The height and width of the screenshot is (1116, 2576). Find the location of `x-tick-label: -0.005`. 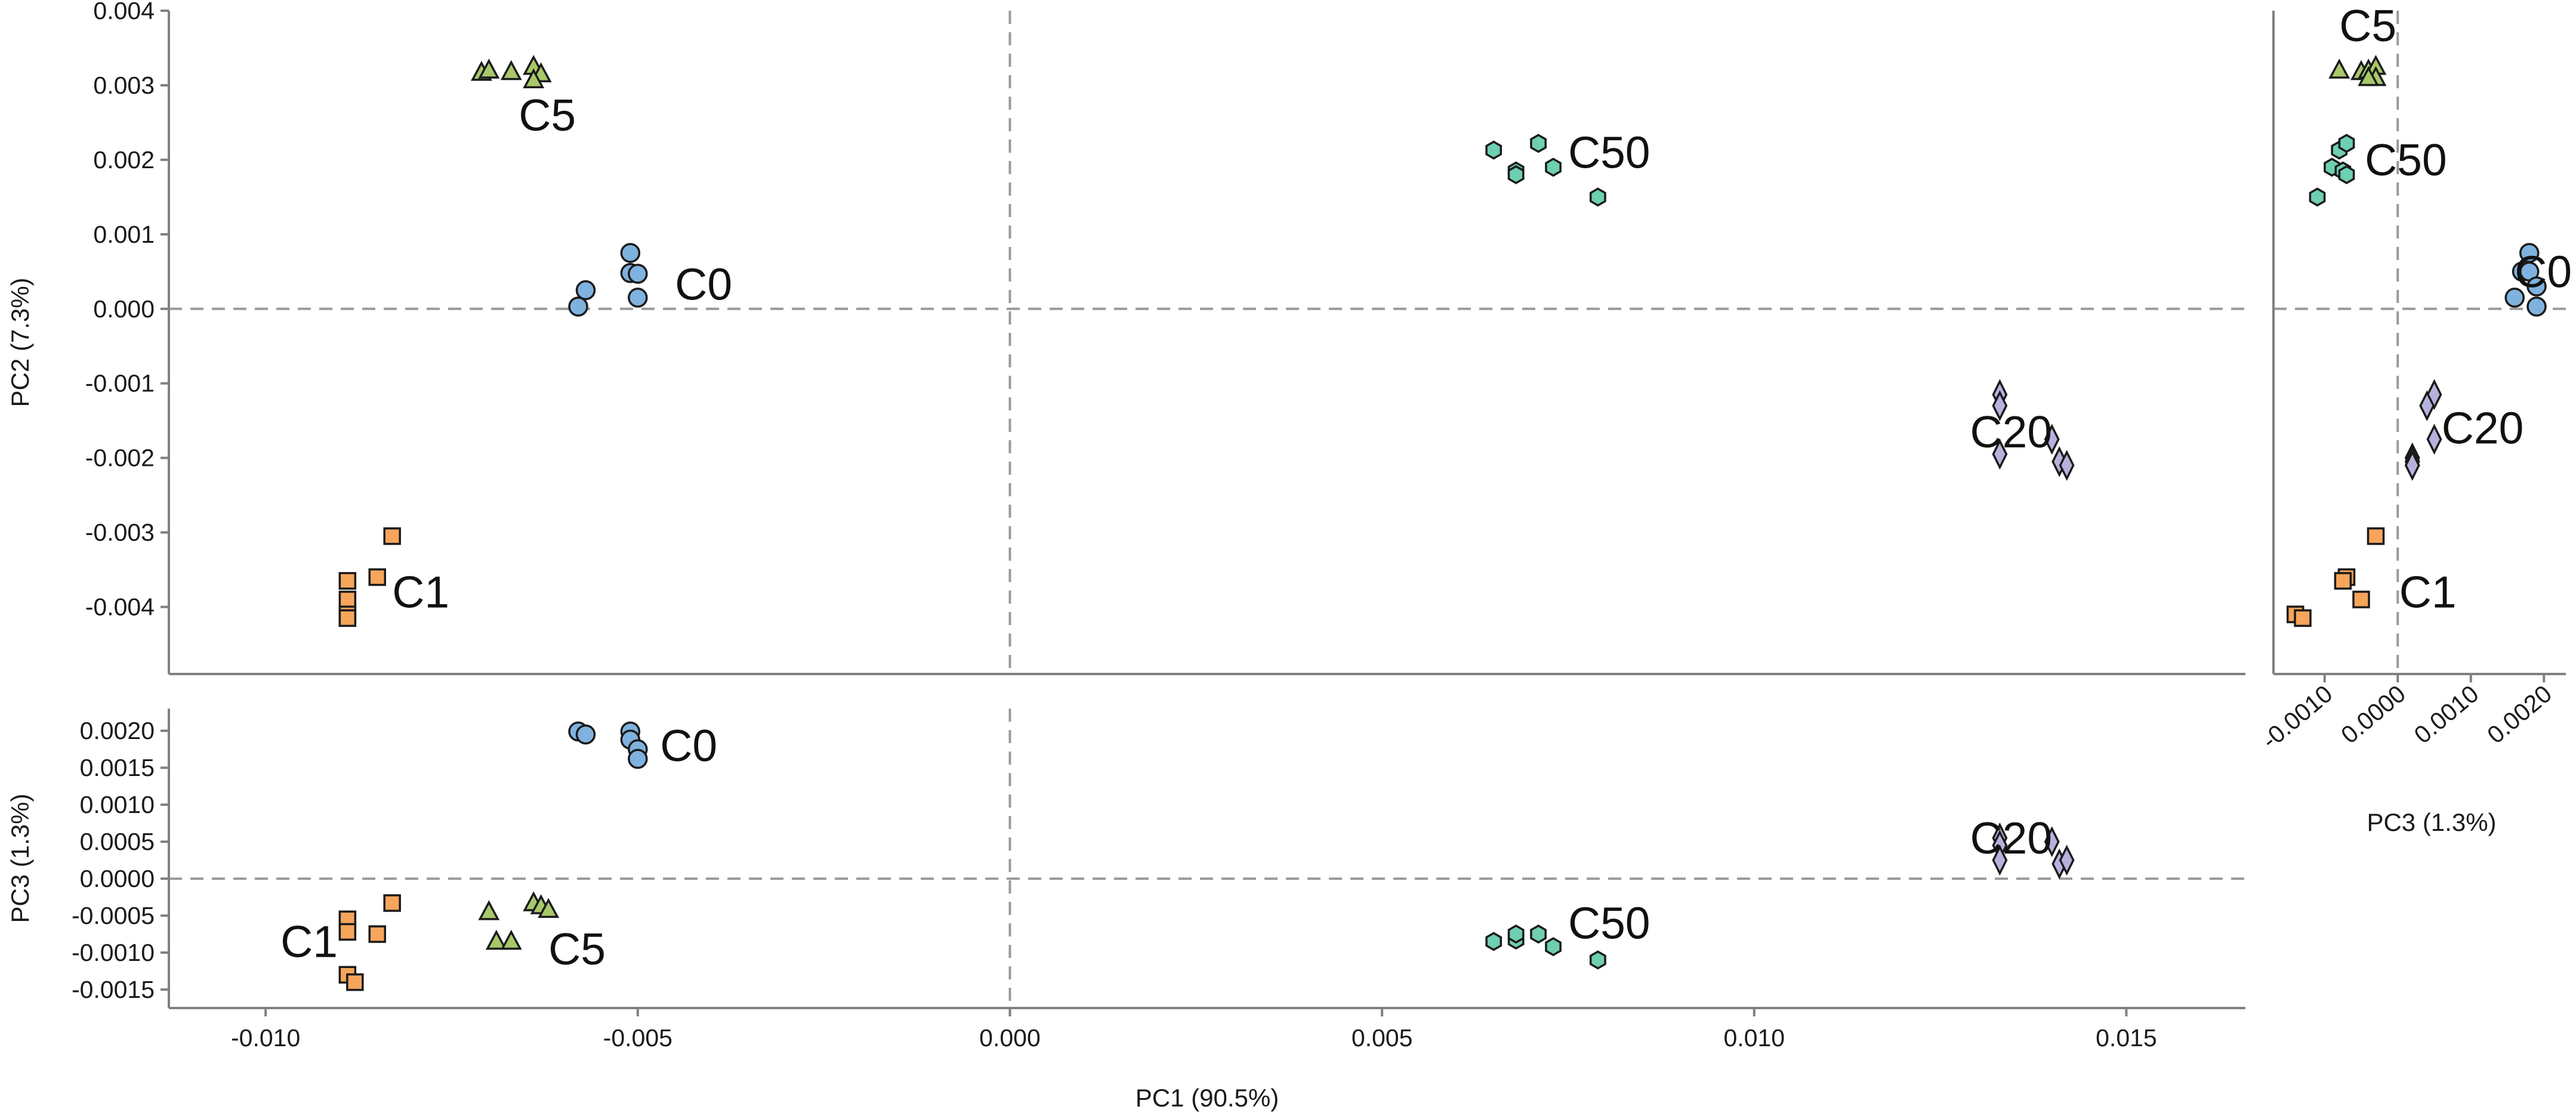

x-tick-label: -0.005 is located at coordinates (638, 1038).